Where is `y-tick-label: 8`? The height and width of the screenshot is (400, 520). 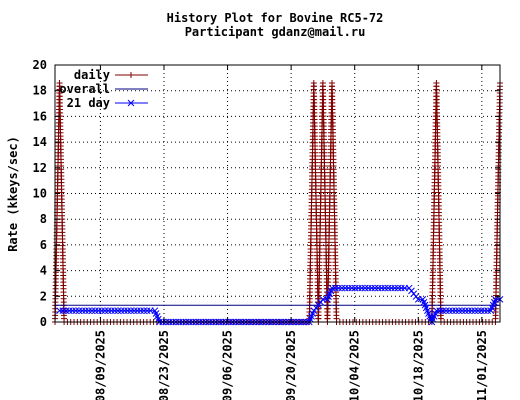 y-tick-label: 8 is located at coordinates (43, 219).